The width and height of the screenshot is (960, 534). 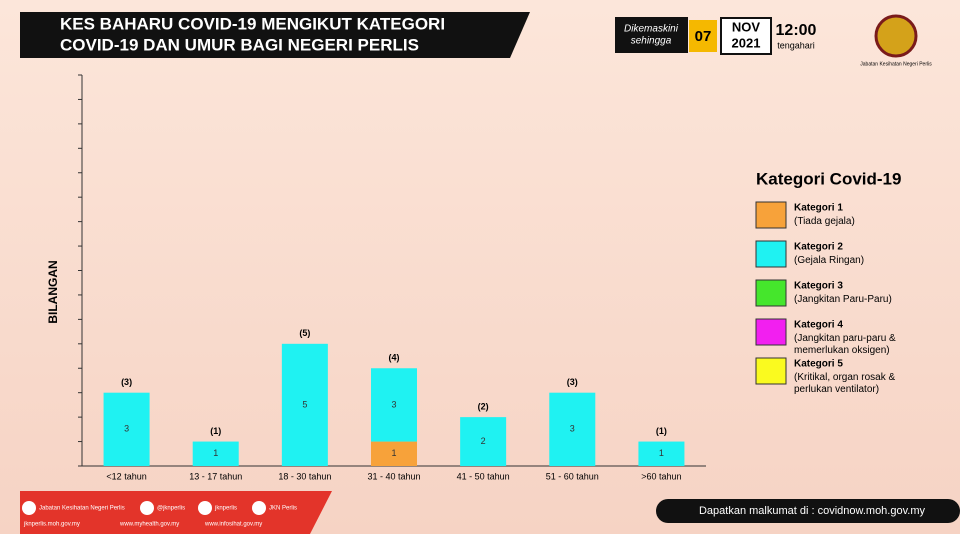 What do you see at coordinates (149, 525) in the screenshot?
I see `site: www.myhealth.gov.my` at bounding box center [149, 525].